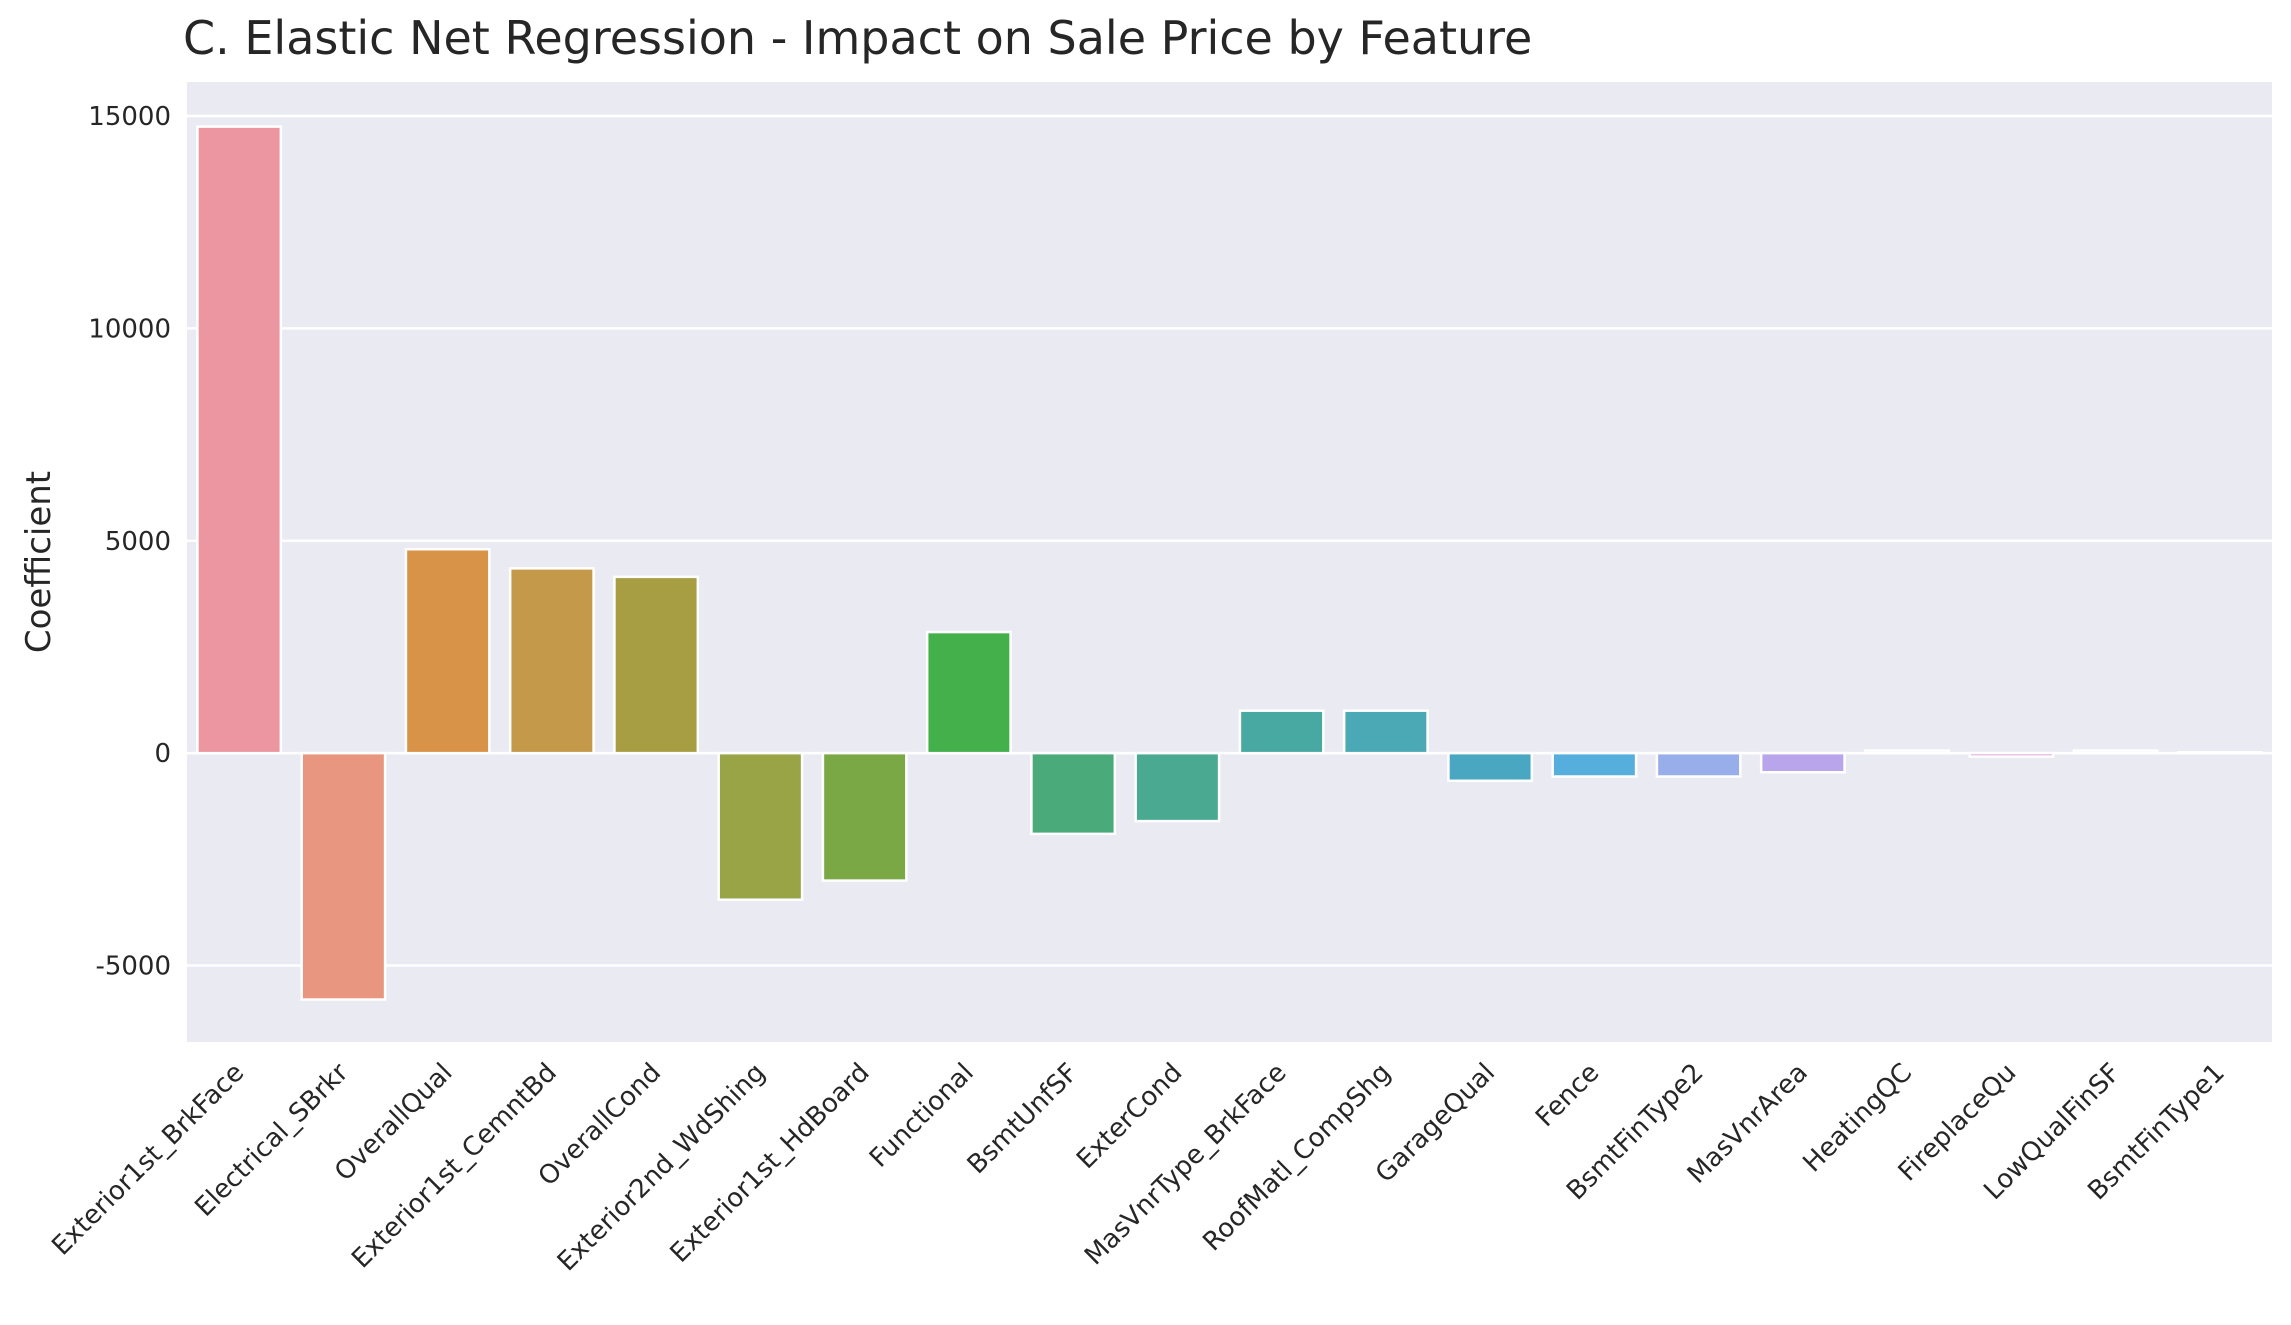  I want to click on bar-BsmtFinType1, so click(2219, 753).